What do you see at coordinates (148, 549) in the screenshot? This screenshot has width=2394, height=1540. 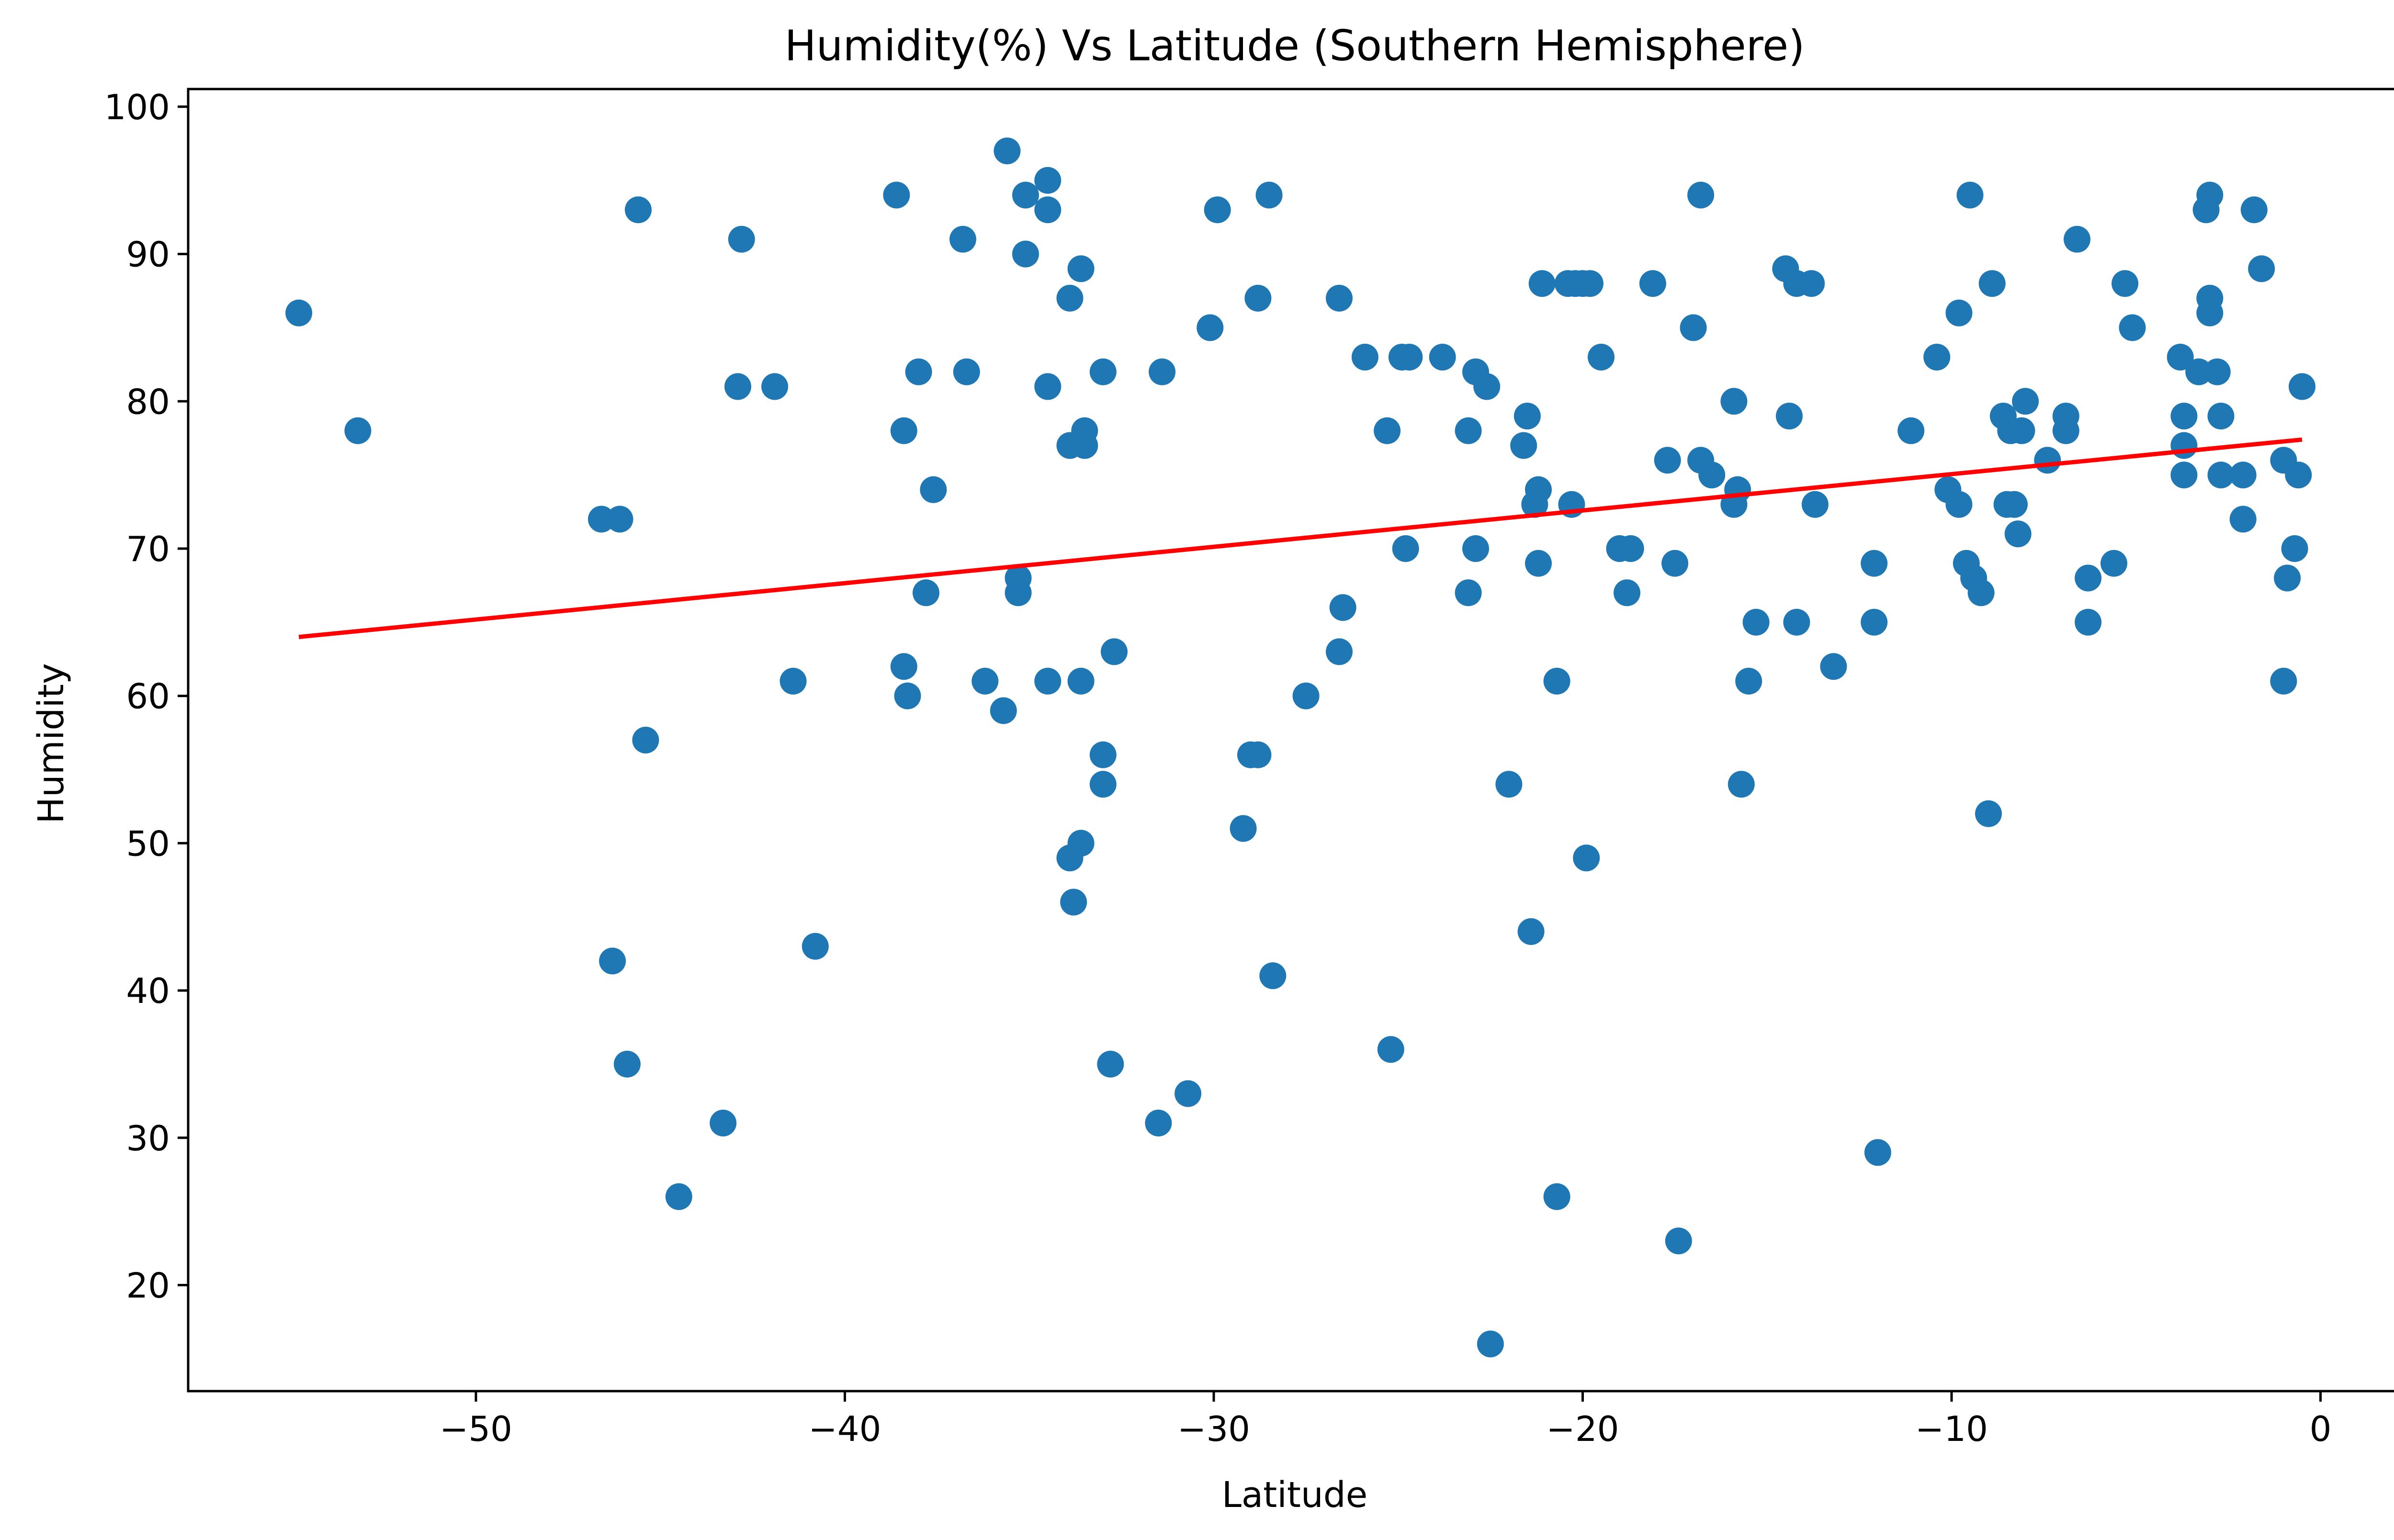 I see `y-tick-label: 70` at bounding box center [148, 549].